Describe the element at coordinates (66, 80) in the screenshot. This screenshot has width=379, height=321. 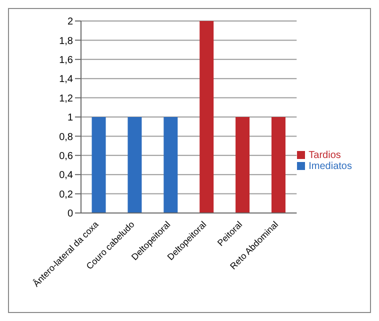
I see `y-tick-label: 1,4` at that location.